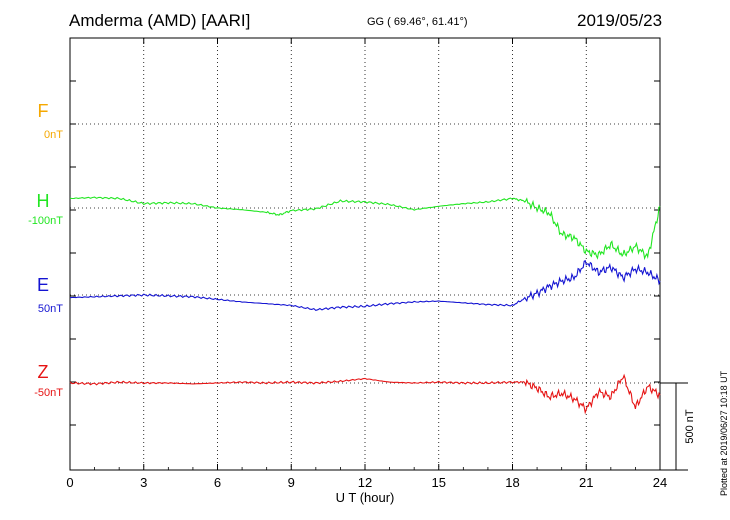 The width and height of the screenshot is (730, 520). What do you see at coordinates (586, 482) in the screenshot?
I see `x-tick-label: 21` at bounding box center [586, 482].